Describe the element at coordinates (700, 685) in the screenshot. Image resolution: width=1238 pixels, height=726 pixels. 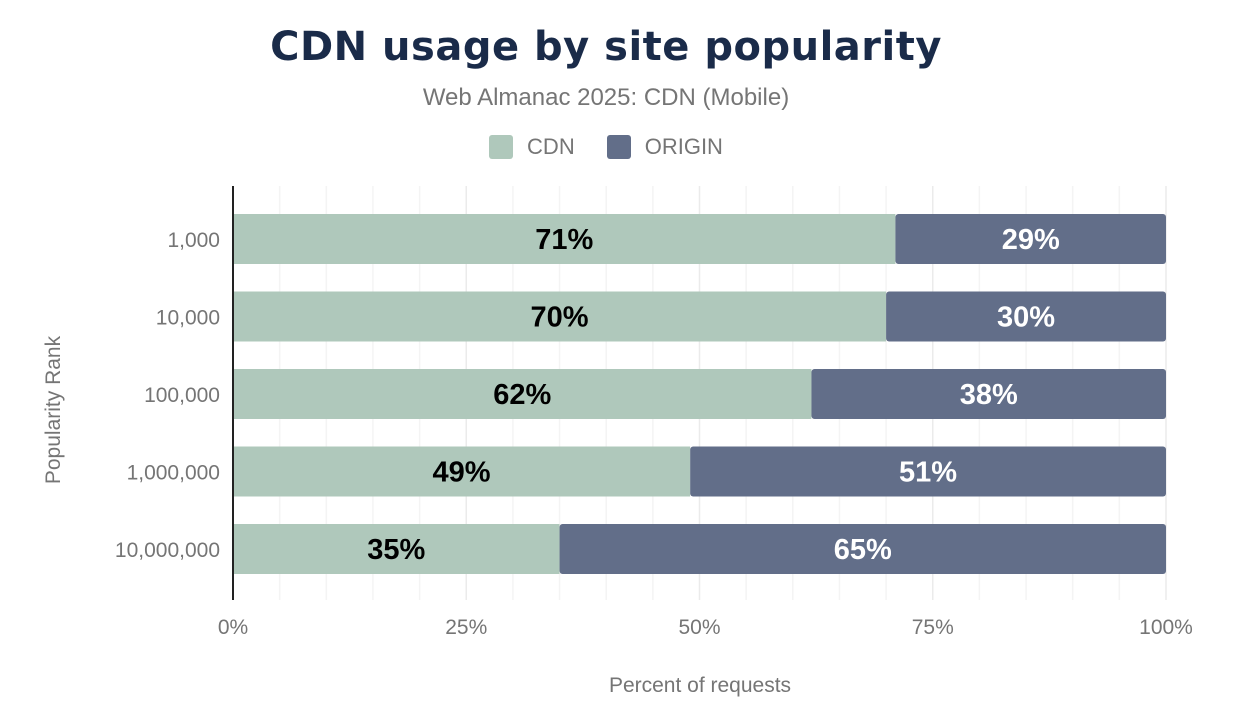
I see `x-axis-title: Percent of requests` at that location.